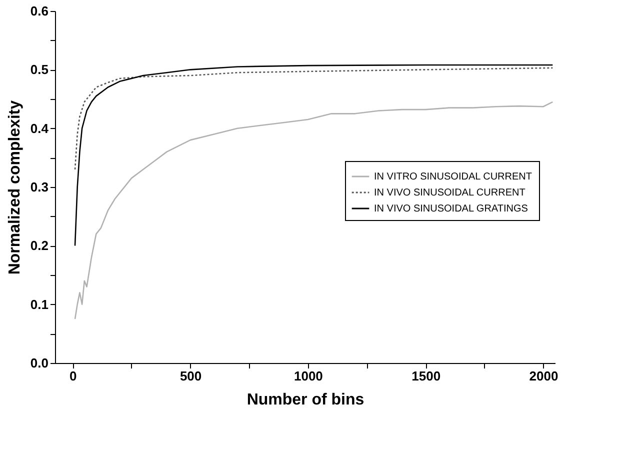 This screenshot has height=464, width=643. Describe the element at coordinates (39, 187) in the screenshot. I see `y-tick-label: 0.3` at that location.